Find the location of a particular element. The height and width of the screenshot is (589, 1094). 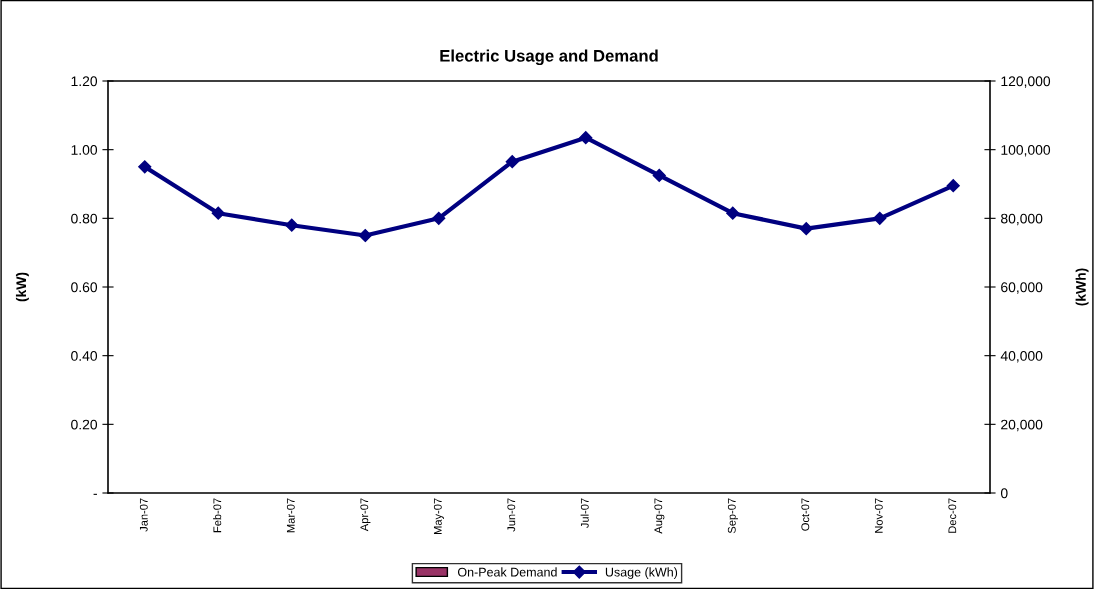

x-tick-label: May-07 is located at coordinates (438, 516).